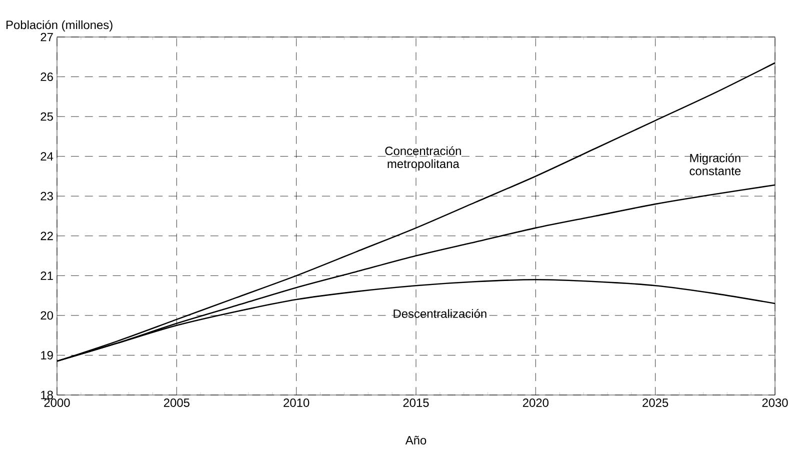 The height and width of the screenshot is (473, 801). I want to click on y-tick-label: 23, so click(46, 196).